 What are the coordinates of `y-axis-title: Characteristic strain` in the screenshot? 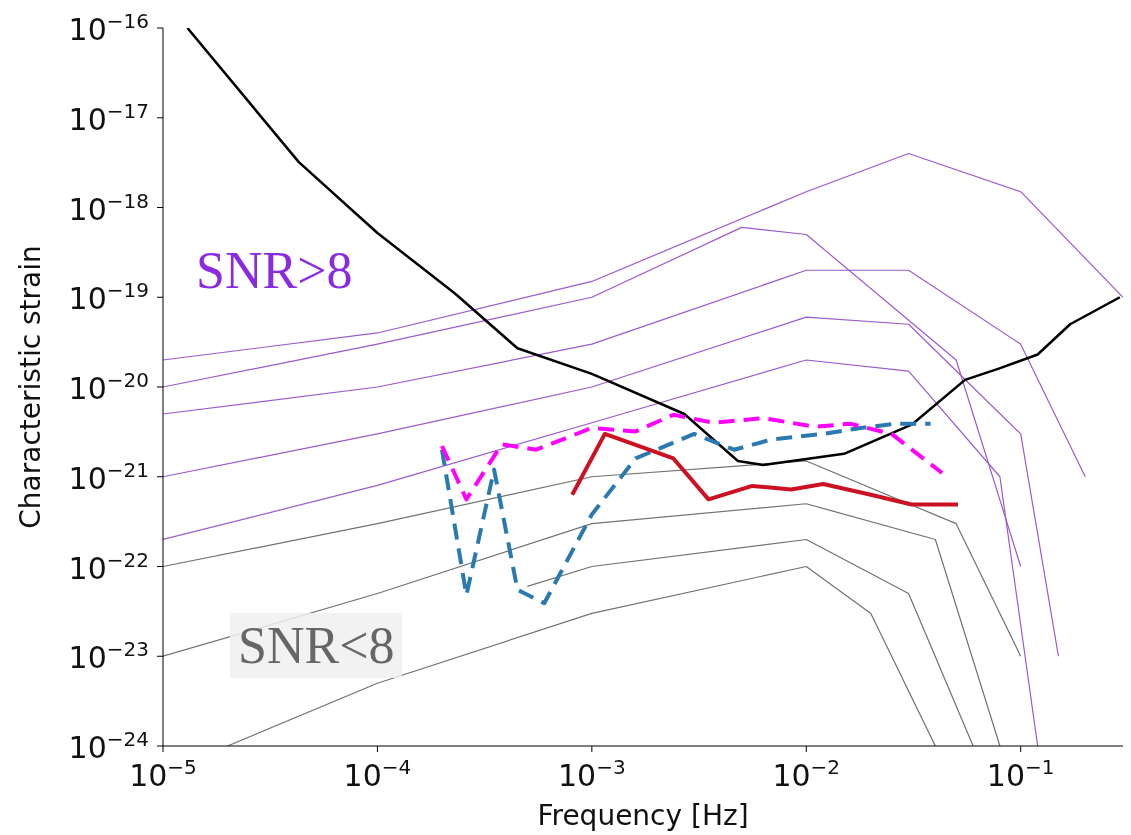 It's located at (30, 387).